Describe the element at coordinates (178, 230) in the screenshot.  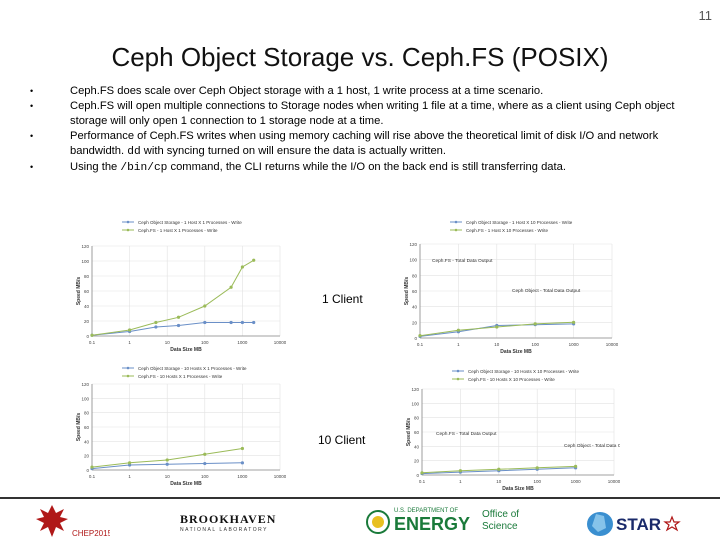
I see `legend-label: Ceph.FS - 1 Host X 1 Processes - Write` at that location.